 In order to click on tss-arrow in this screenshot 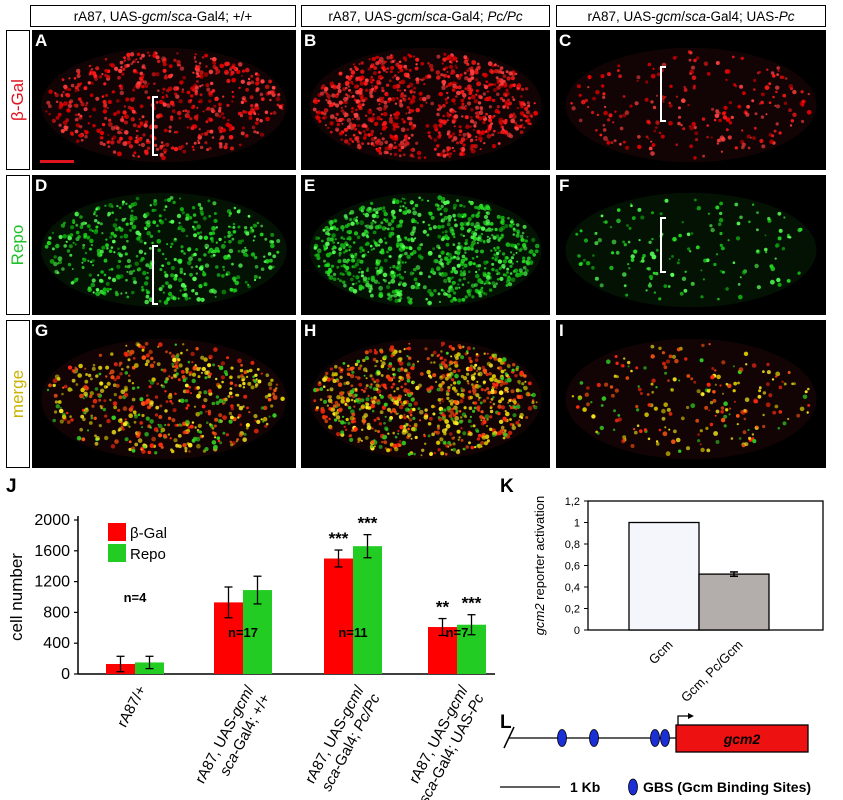, I will do `click(683, 720)`.